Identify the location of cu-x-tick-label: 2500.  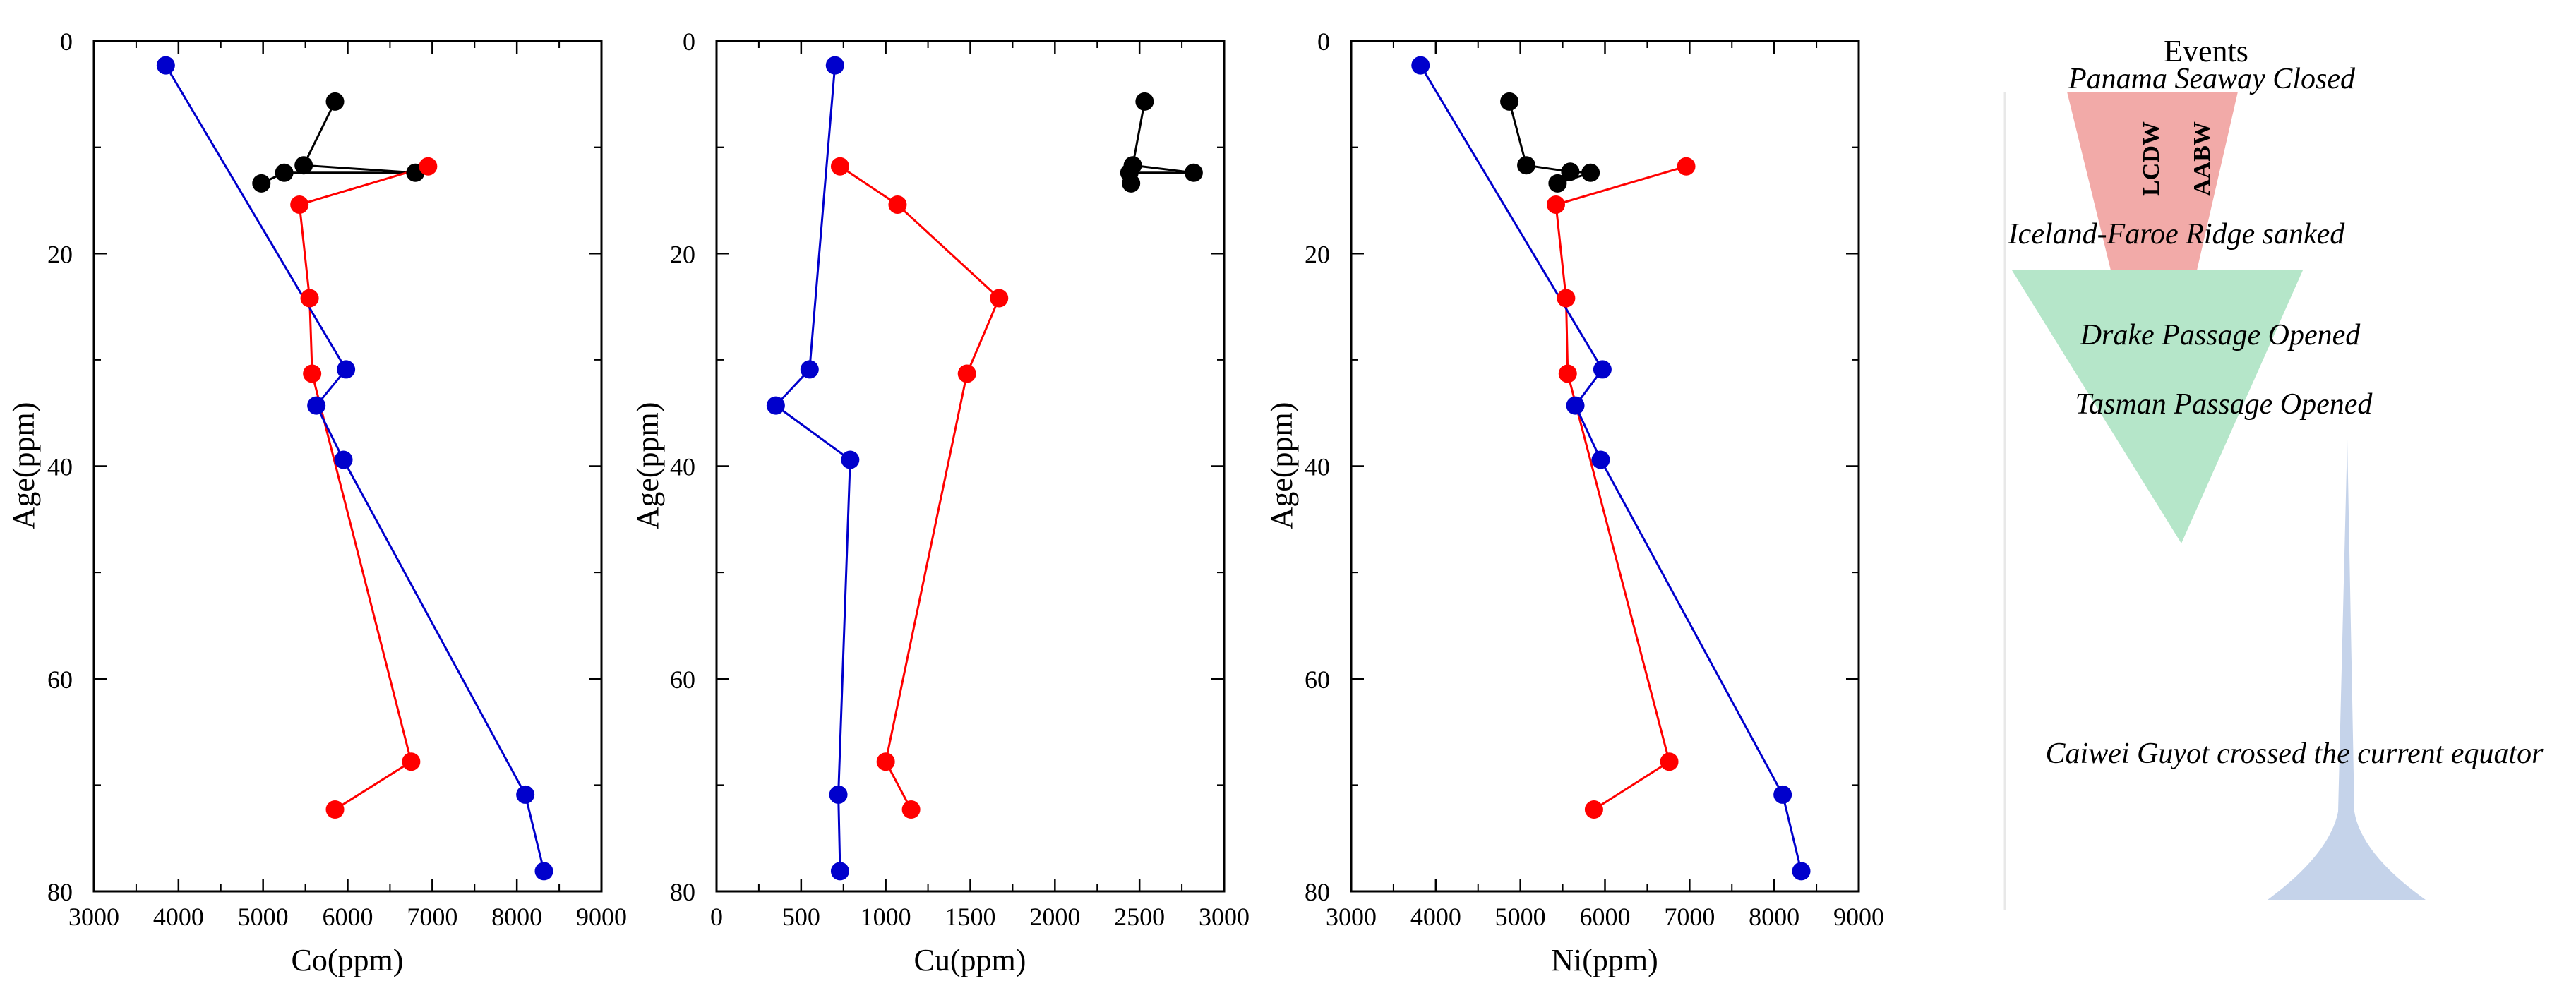
(1139, 917).